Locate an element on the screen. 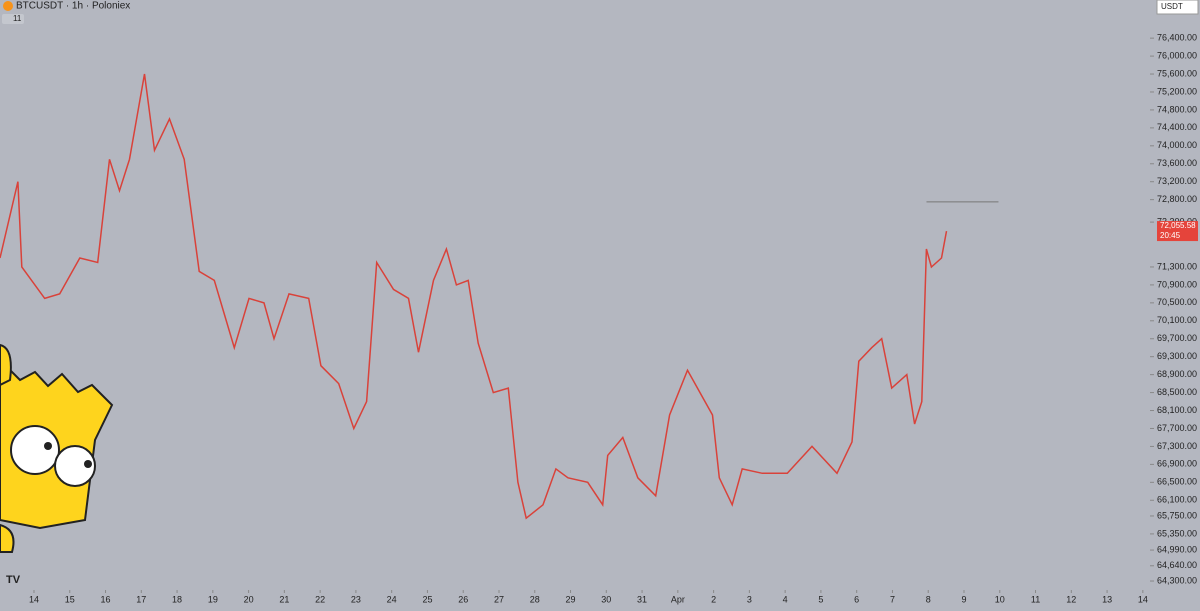 Image resolution: width=1200 pixels, height=611 pixels. symbol-title: BTCUSDT · 1h · Poloniex is located at coordinates (73, 6).